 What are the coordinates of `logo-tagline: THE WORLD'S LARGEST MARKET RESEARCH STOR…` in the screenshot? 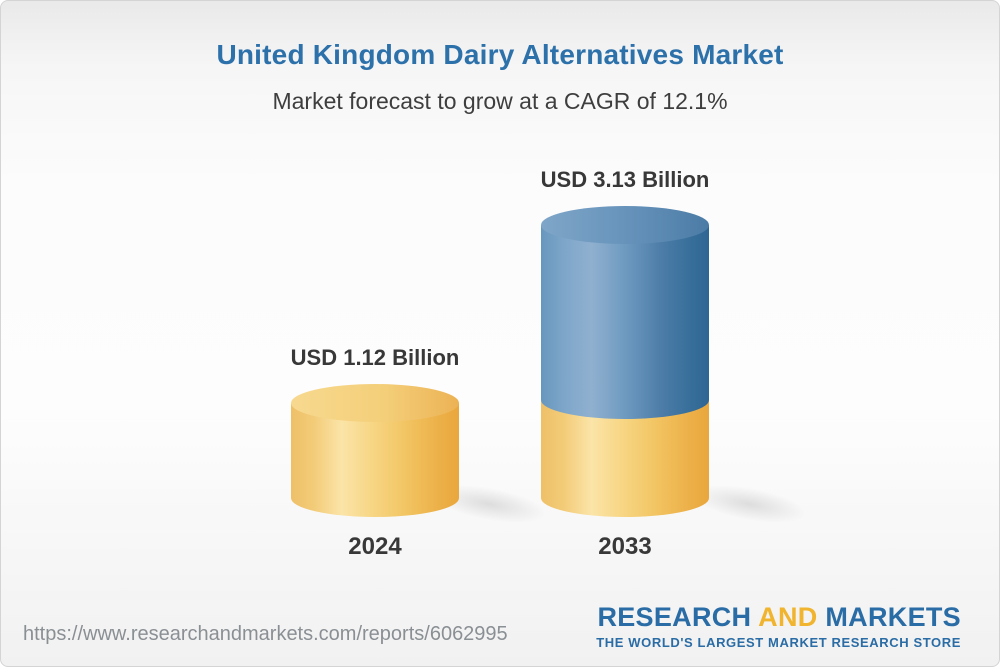 It's located at (778, 642).